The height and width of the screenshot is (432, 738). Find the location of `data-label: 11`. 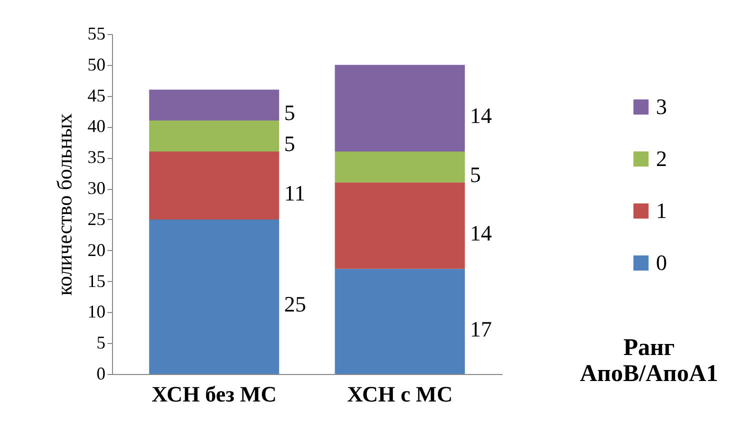

data-label: 11 is located at coordinates (295, 193).